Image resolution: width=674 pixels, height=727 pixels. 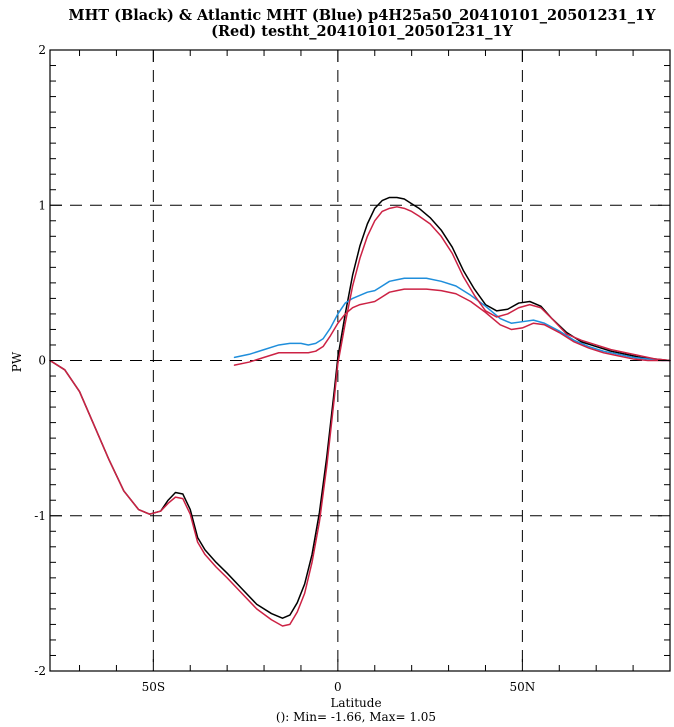 I want to click on chart-subtitle: (Red) testht_20410101_20501231_1Y, so click(x=362, y=31).